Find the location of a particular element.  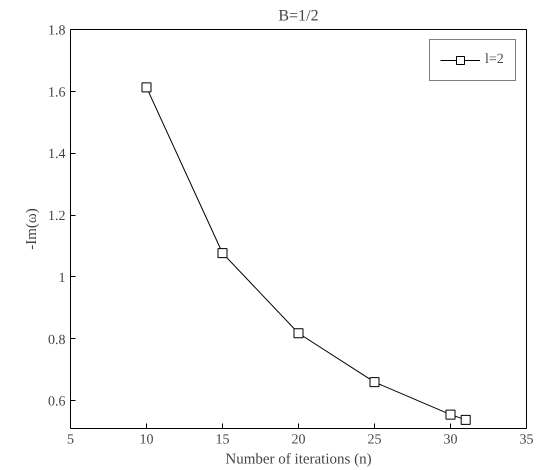

x-tick-label: 5 is located at coordinates (70, 440).